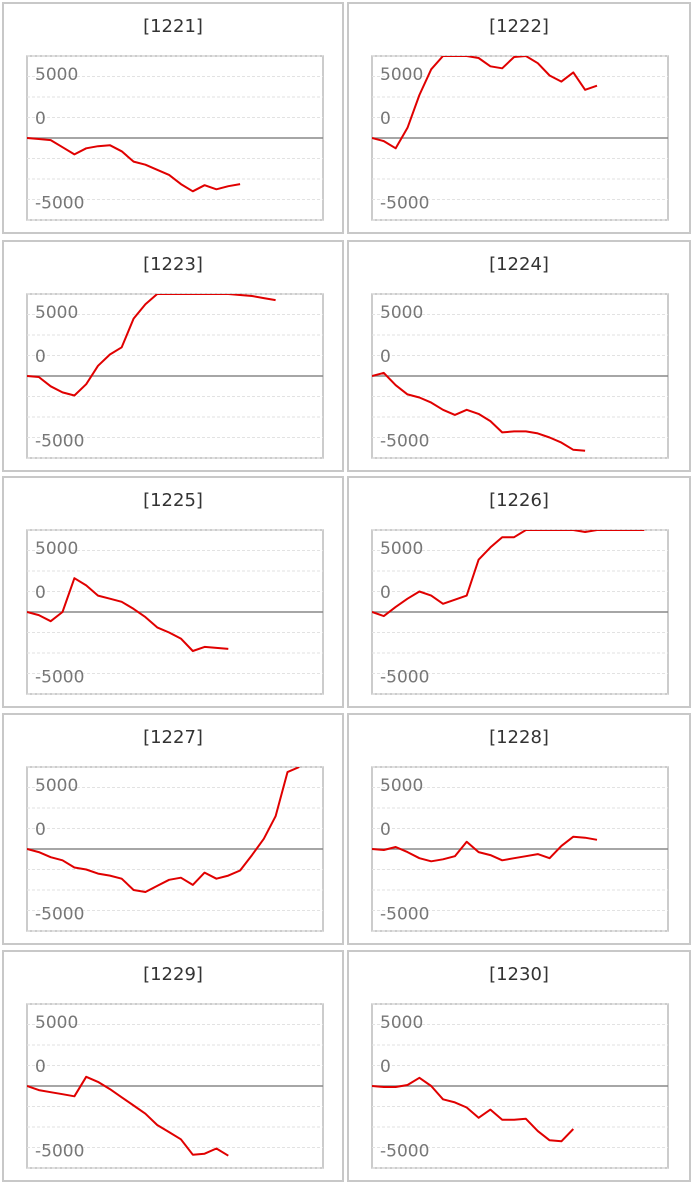 The image size is (695, 1187). Describe the element at coordinates (173, 26) in the screenshot. I see `chart-title: [1221]` at that location.